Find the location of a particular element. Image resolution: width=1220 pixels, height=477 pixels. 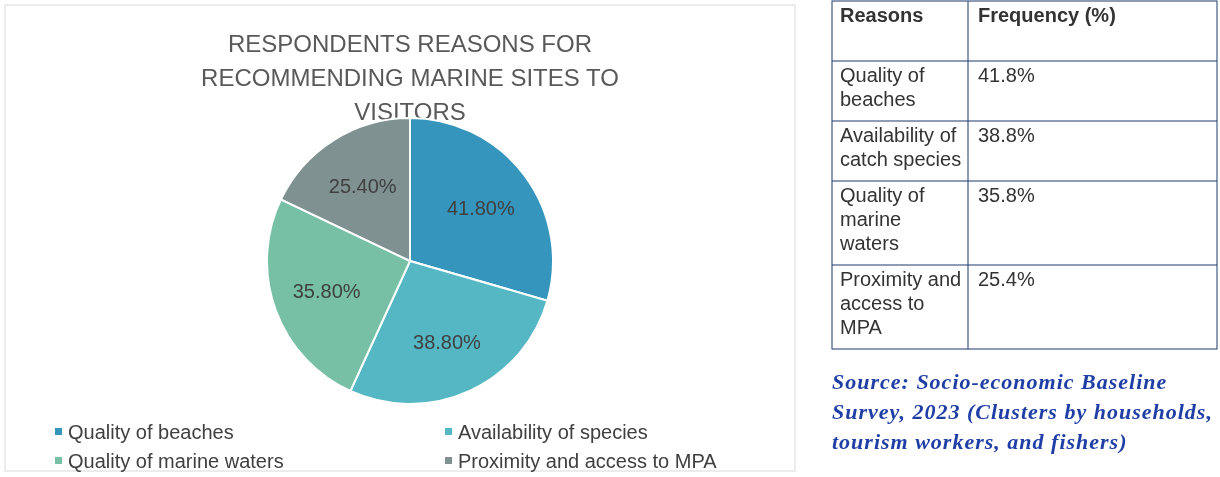

text: Quality of beaches is located at coordinates (882, 87).